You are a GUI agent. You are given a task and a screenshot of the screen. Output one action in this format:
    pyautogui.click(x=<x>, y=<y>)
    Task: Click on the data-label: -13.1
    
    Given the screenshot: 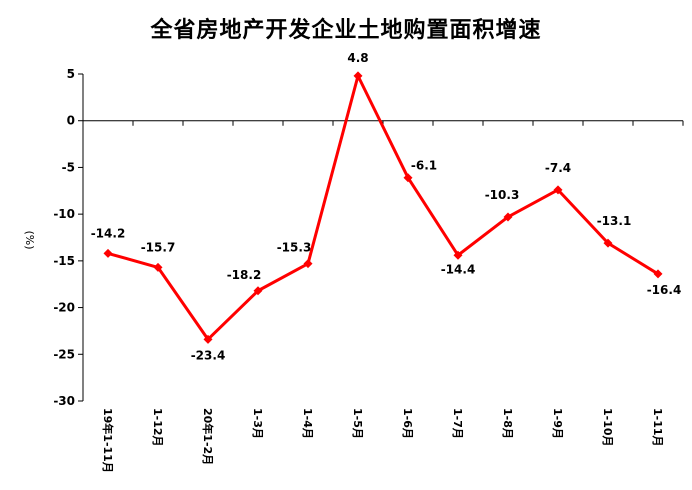 What is the action you would take?
    pyautogui.click(x=614, y=221)
    